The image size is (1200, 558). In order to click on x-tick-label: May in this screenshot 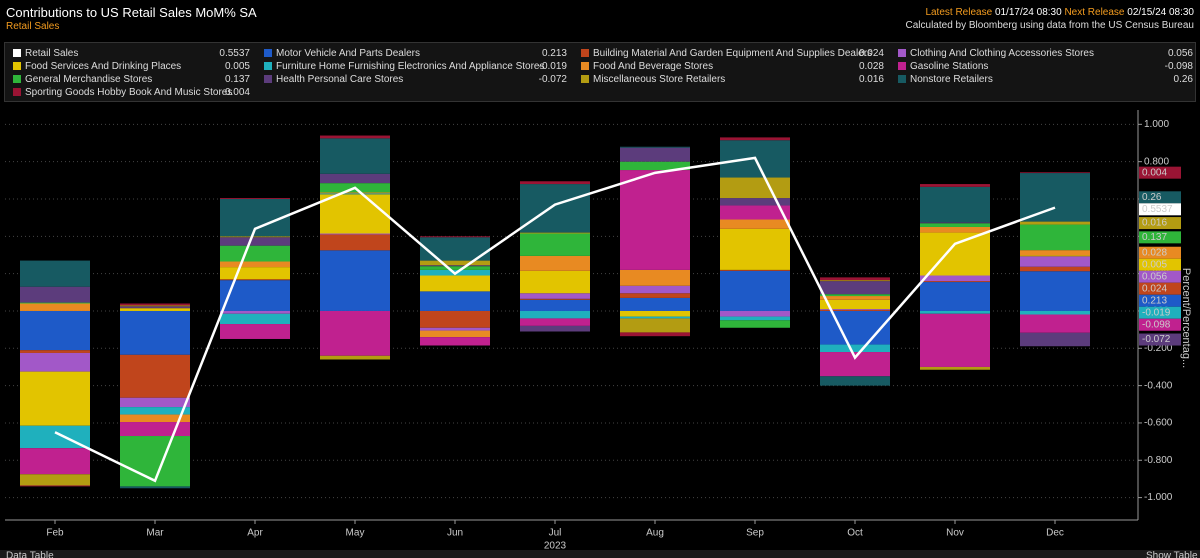, I will do `click(355, 533)`.